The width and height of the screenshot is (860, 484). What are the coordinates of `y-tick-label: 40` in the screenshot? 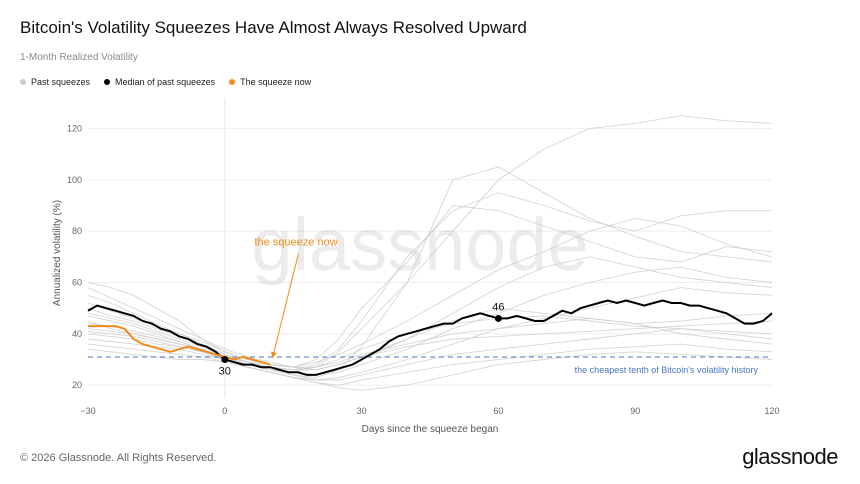 It's located at (77, 334).